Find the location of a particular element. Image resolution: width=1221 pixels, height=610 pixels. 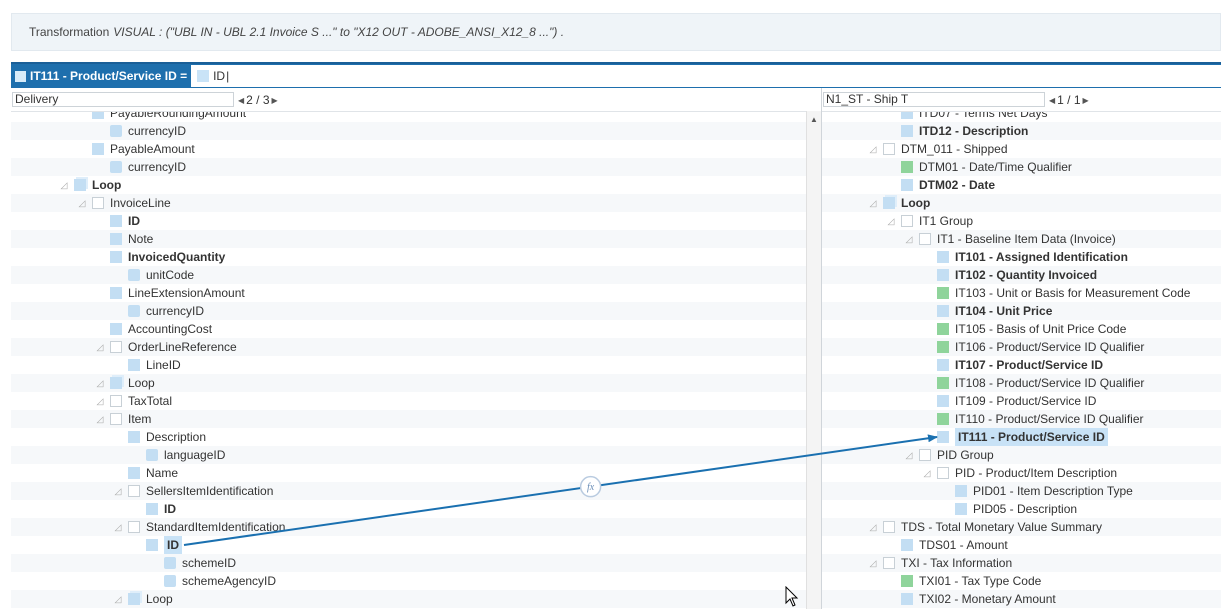

tree-node: languageID is located at coordinates (177, 455).